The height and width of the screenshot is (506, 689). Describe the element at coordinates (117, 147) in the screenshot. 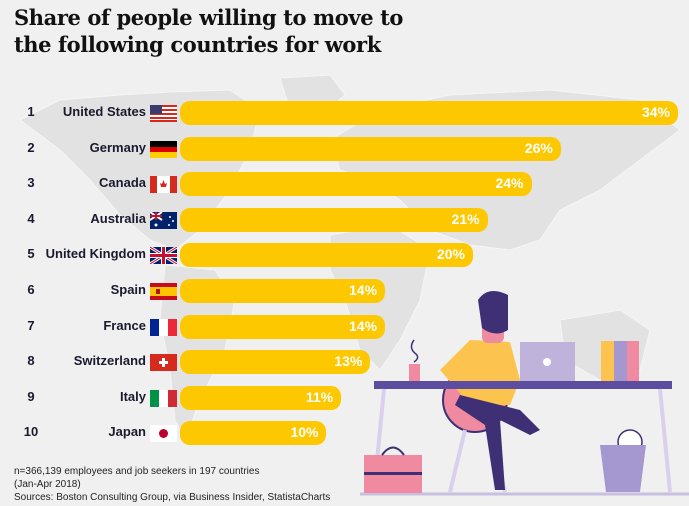

I see `category-label: Germany` at that location.